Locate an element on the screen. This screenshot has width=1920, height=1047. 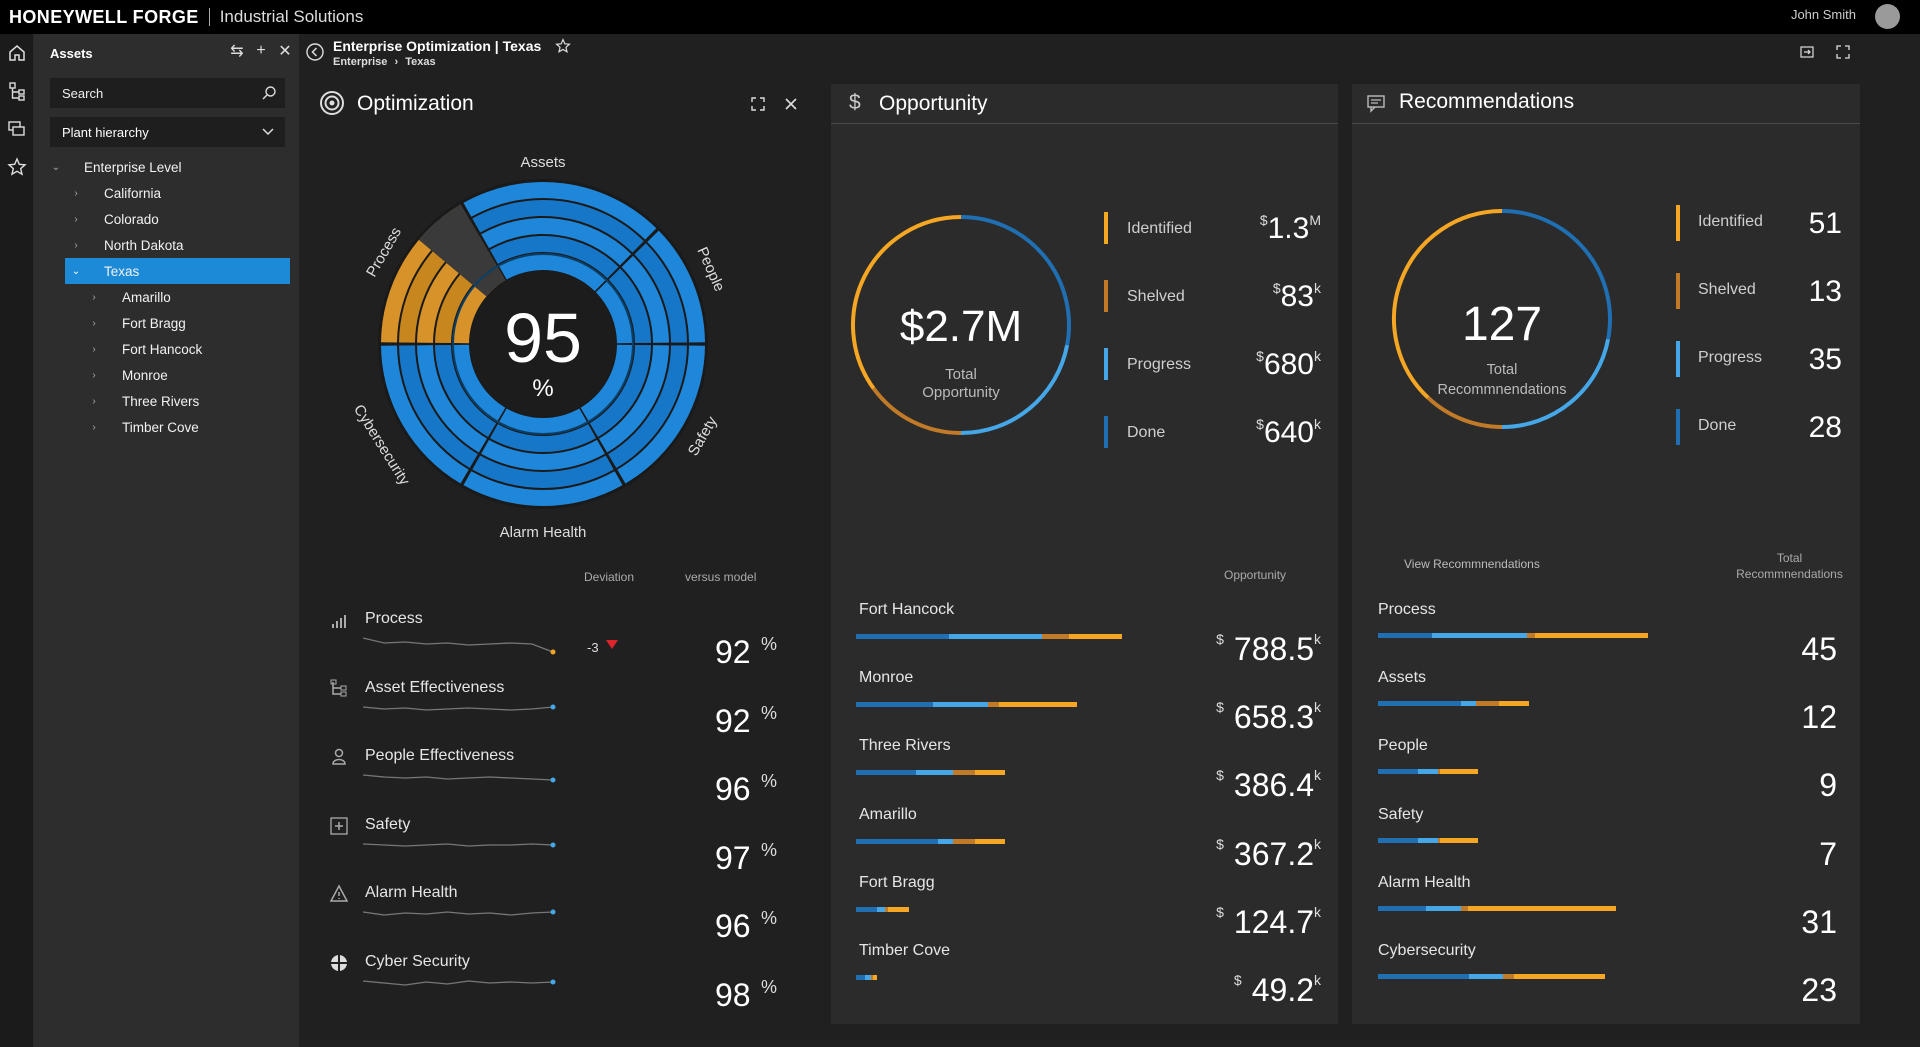
recommendation-row: Cybersecurity 23 is located at coordinates (1606, 975).